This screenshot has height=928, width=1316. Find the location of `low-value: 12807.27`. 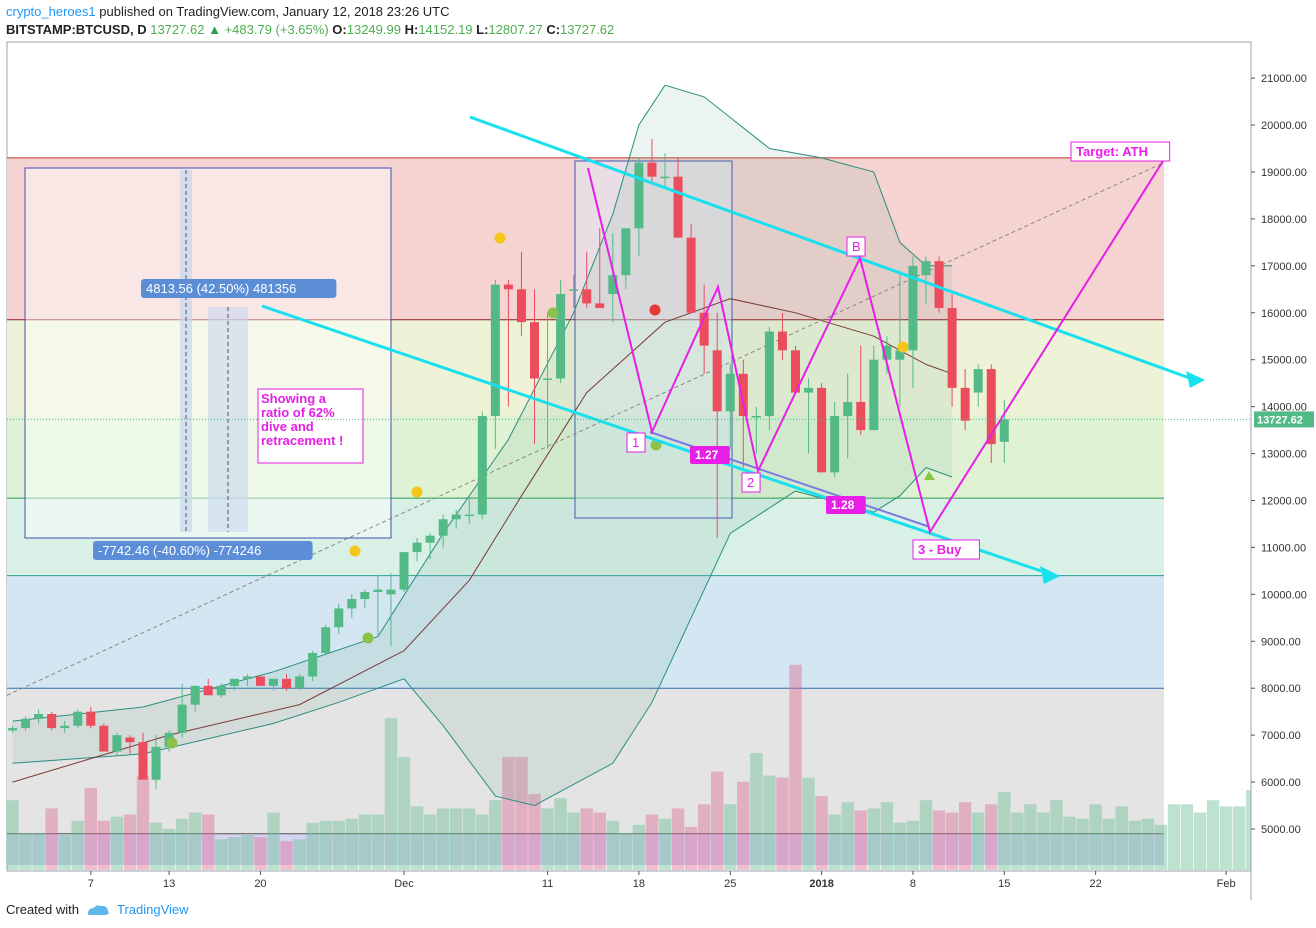

low-value: 12807.27 is located at coordinates (515, 29).